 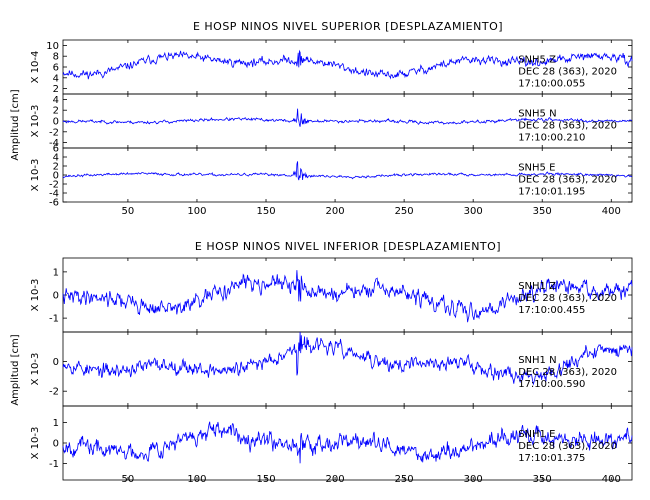 I want to click on time-label: 17:10:00.455, so click(x=551, y=310).